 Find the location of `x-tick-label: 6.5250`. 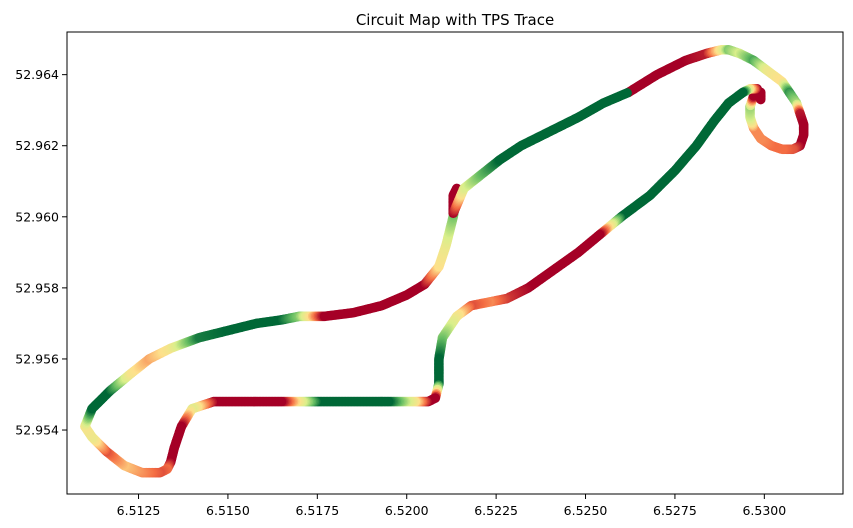

x-tick-label: 6.5250 is located at coordinates (586, 510).